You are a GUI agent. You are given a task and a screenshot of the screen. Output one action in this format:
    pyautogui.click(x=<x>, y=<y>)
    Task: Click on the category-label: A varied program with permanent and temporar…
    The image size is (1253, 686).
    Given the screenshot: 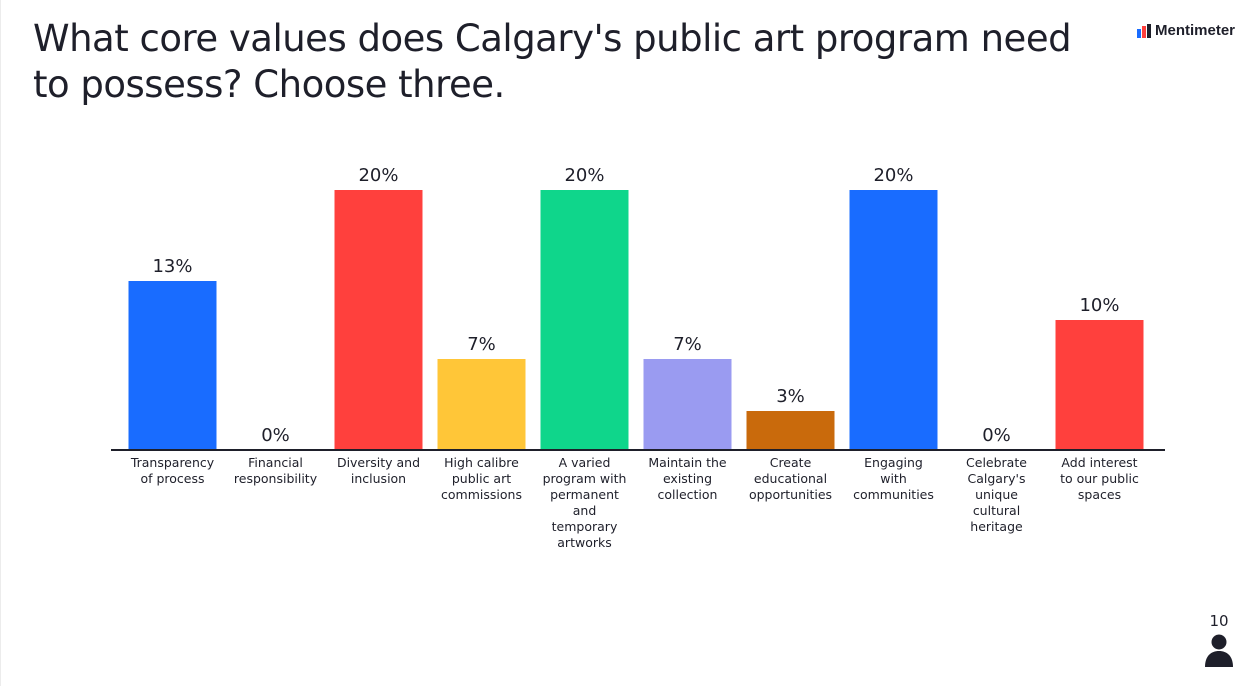 What is the action you would take?
    pyautogui.click(x=585, y=502)
    